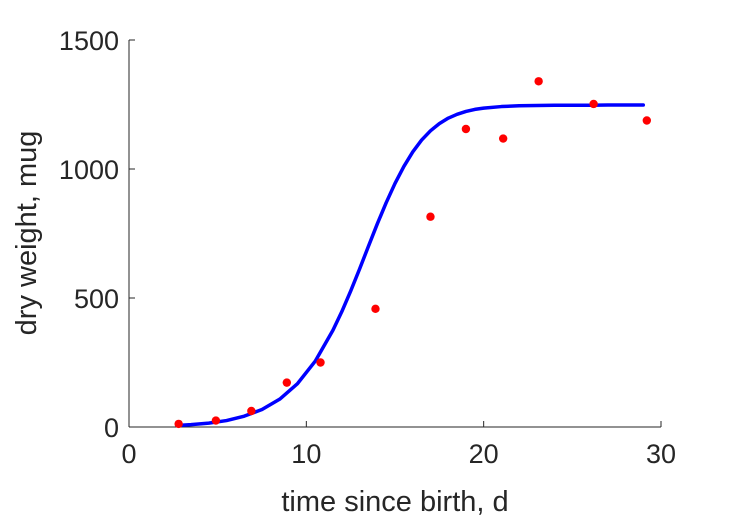 This screenshot has width=729, height=521. What do you see at coordinates (128, 454) in the screenshot?
I see `x-tick-label: 0` at bounding box center [128, 454].